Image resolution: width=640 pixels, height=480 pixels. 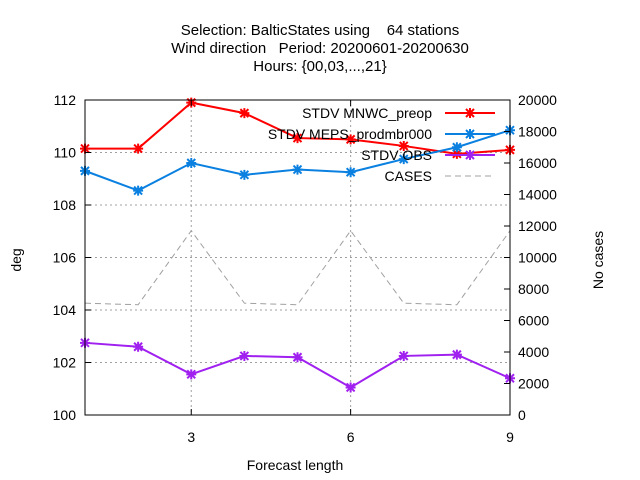 I want to click on y-tick-label: 110, so click(x=65, y=153).